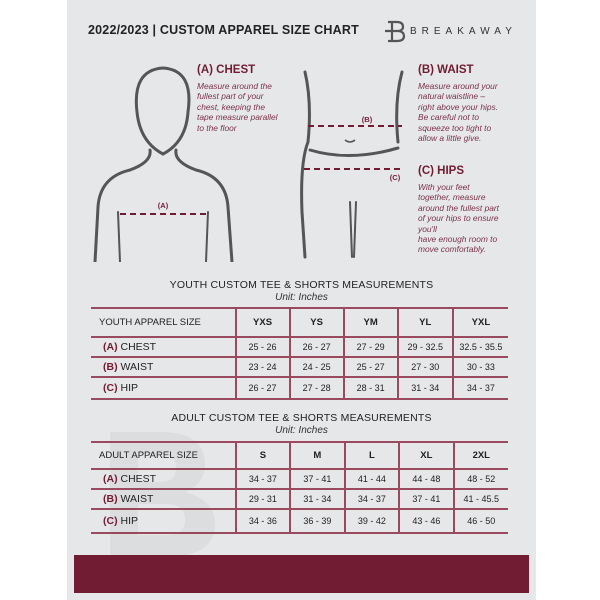  Describe the element at coordinates (299, 455) in the screenshot. I see `table-header-row: ADULT APPAREL SIZE S M L XL 2XL` at that location.